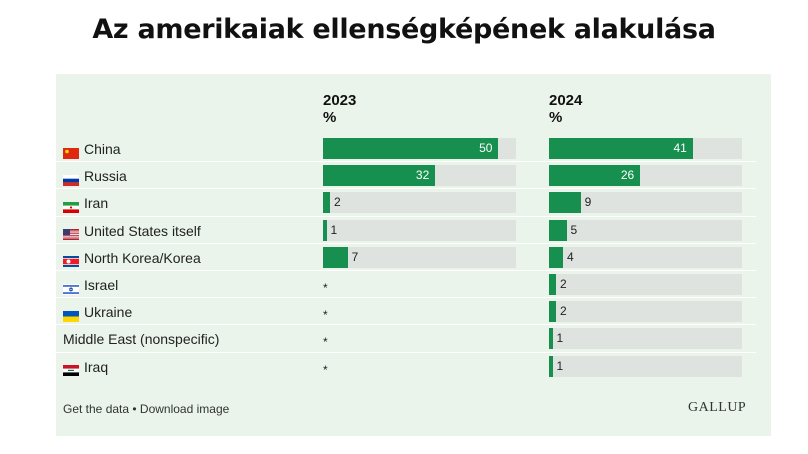 Image resolution: width=808 pixels, height=454 pixels. What do you see at coordinates (71, 205) in the screenshot?
I see `flag-ir-icon` at bounding box center [71, 205].